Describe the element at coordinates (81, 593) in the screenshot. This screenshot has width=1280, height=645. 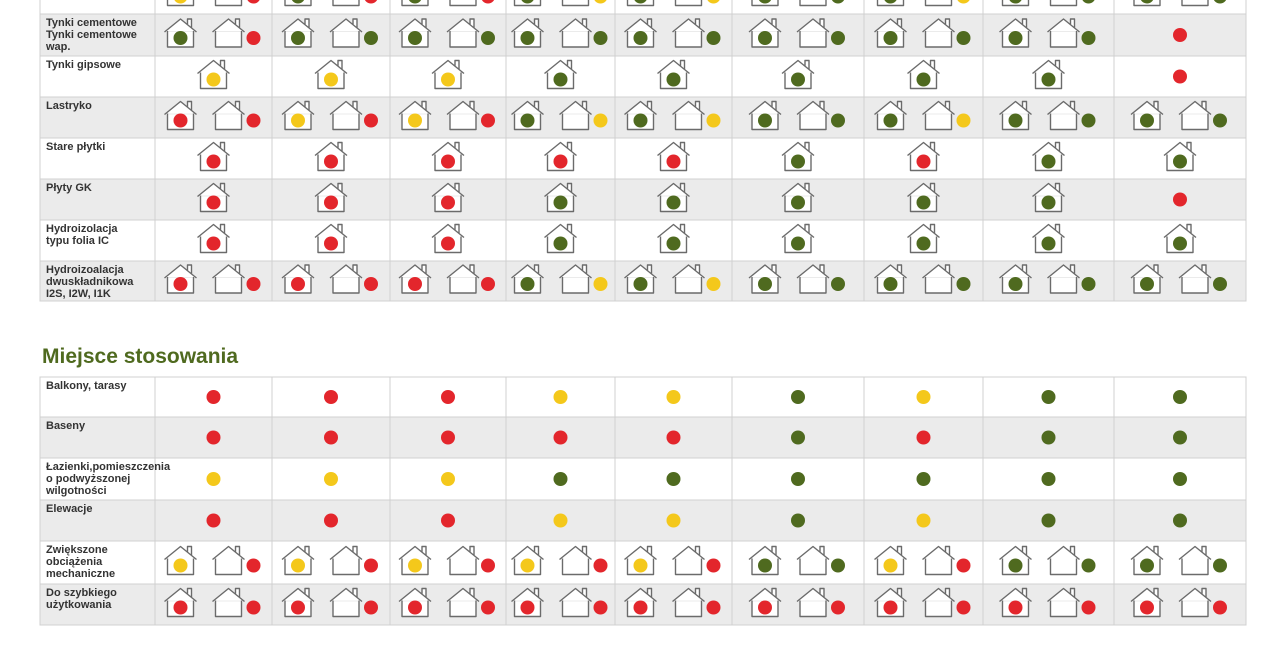
I see `row-label-line: Do szybkiego` at that location.